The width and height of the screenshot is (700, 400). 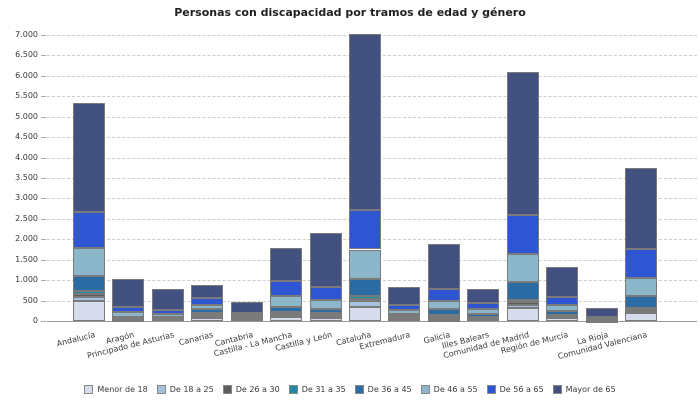 What do you see at coordinates (515, 389) in the screenshot?
I see `legend-item-de-56-a-65: De 56 a 65` at bounding box center [515, 389].